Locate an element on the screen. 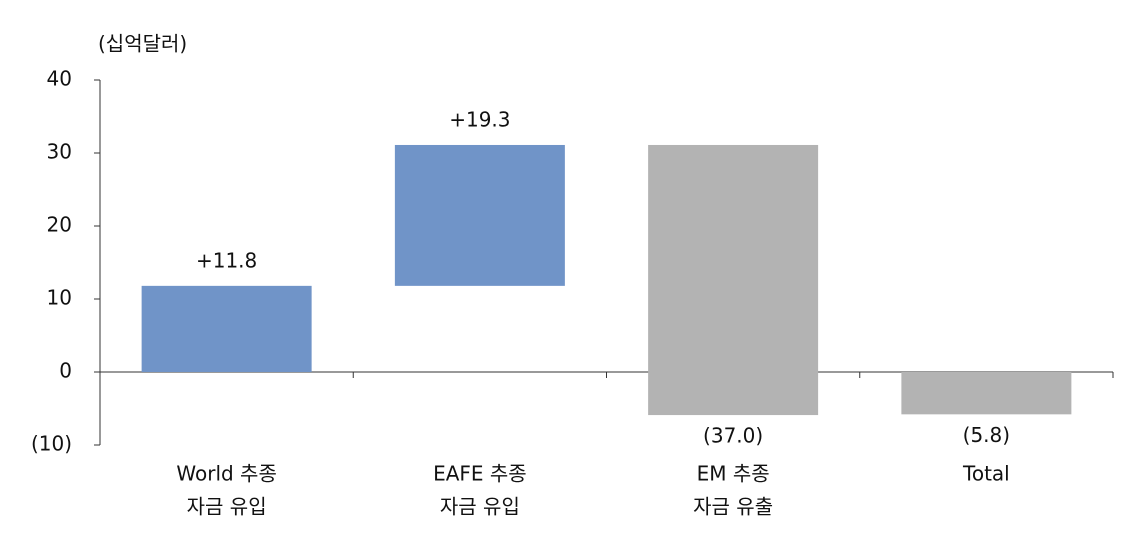  x-tick-label: 자금 유출 is located at coordinates (733, 507).